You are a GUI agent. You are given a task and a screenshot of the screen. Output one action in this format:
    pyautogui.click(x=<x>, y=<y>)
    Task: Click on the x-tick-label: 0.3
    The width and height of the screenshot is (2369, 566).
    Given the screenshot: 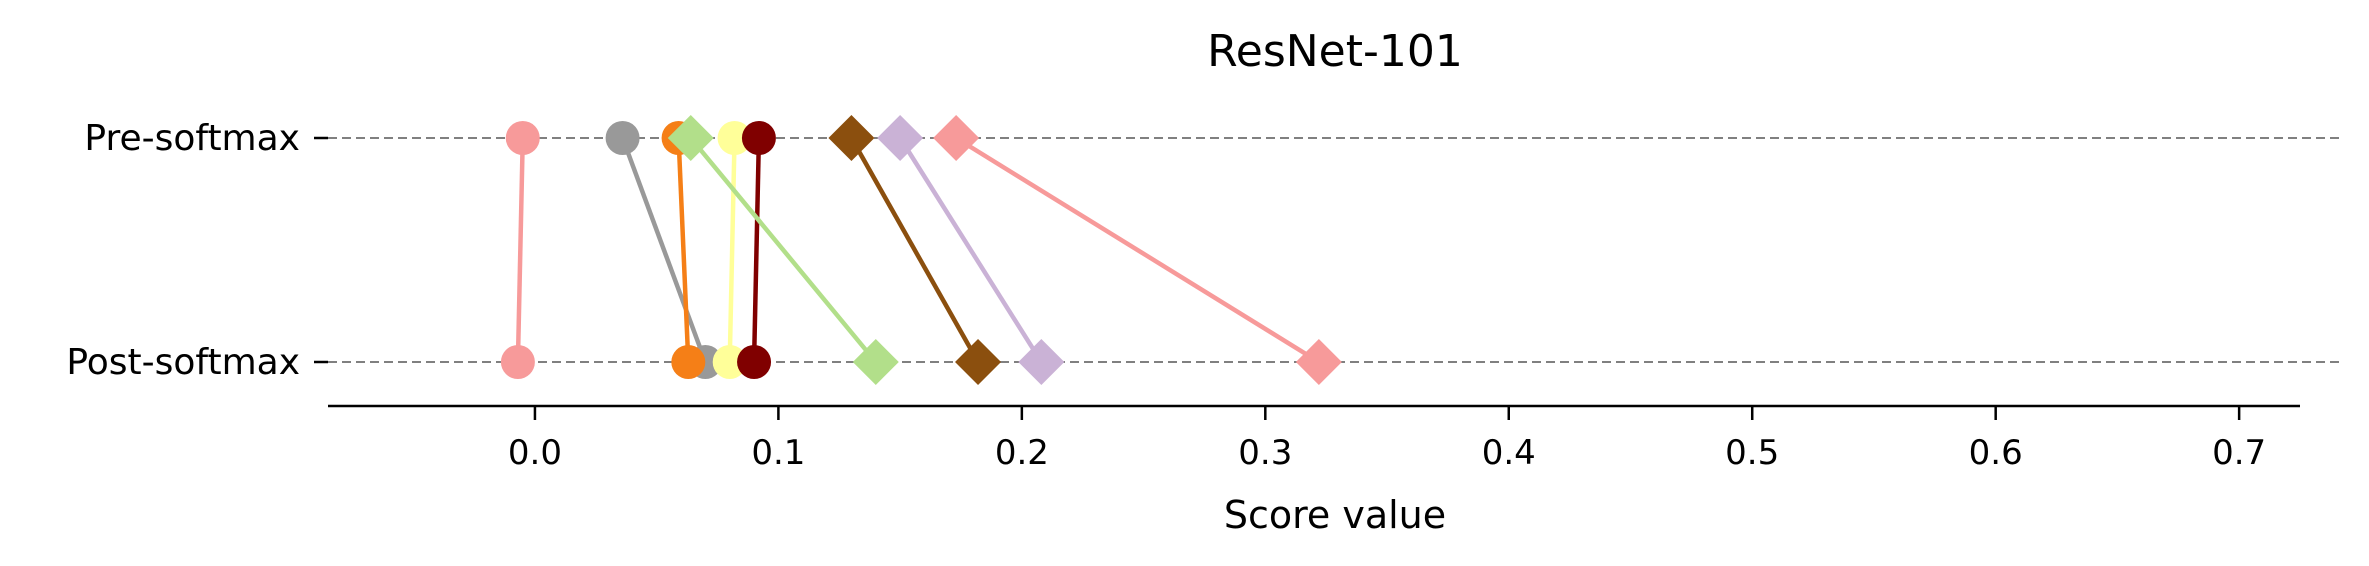 What is the action you would take?
    pyautogui.click(x=1265, y=453)
    